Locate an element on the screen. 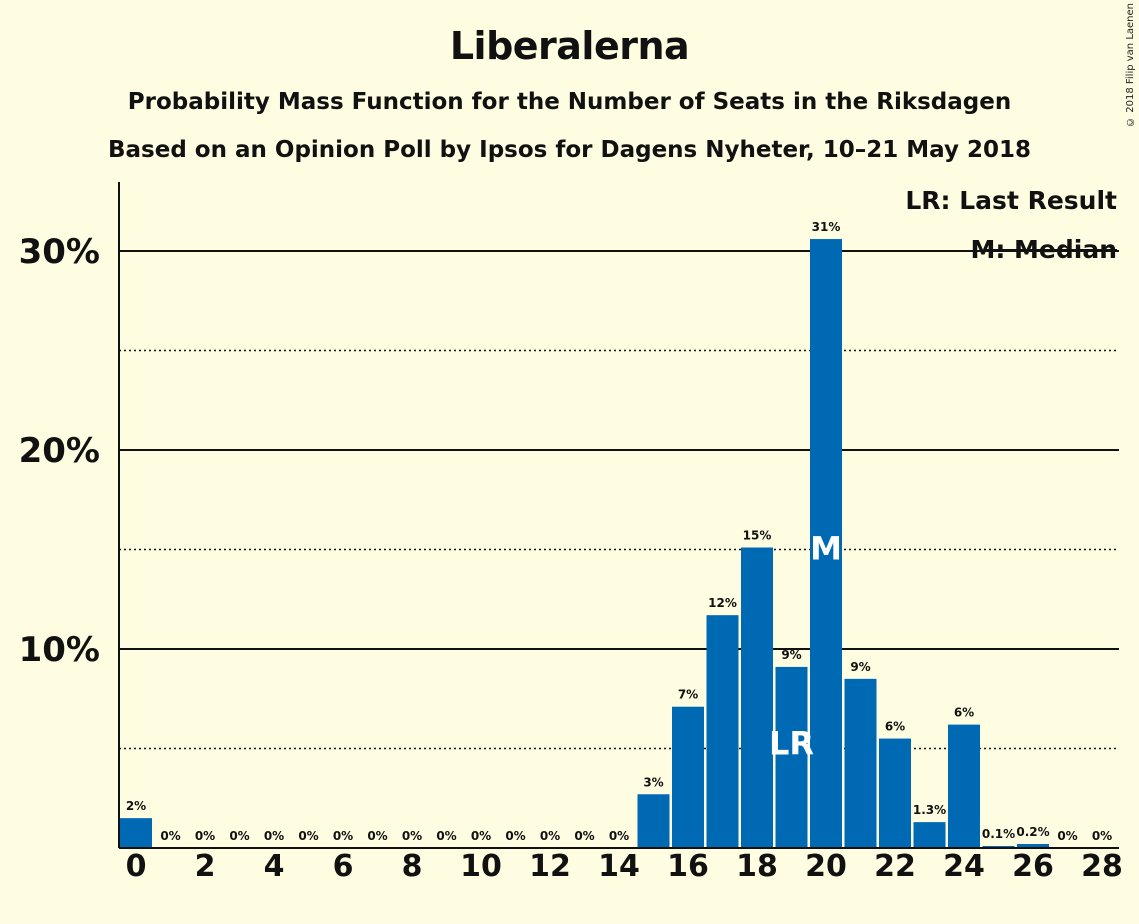  bar-value-label: 0.1% is located at coordinates (998, 834).